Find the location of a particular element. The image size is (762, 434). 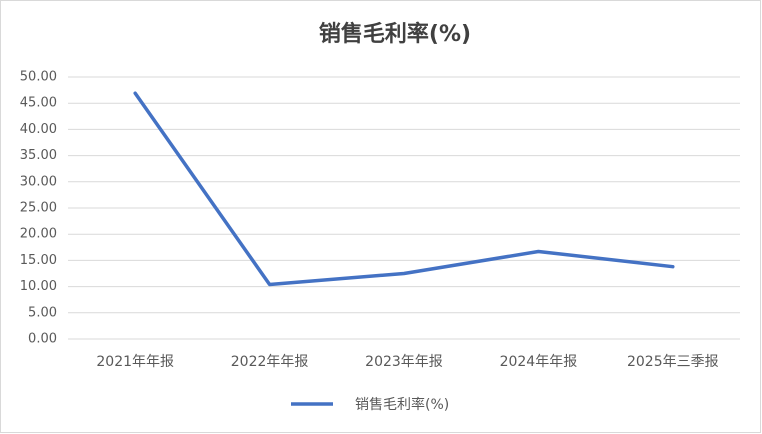

x-tick-label: 2022年年报 is located at coordinates (270, 362).